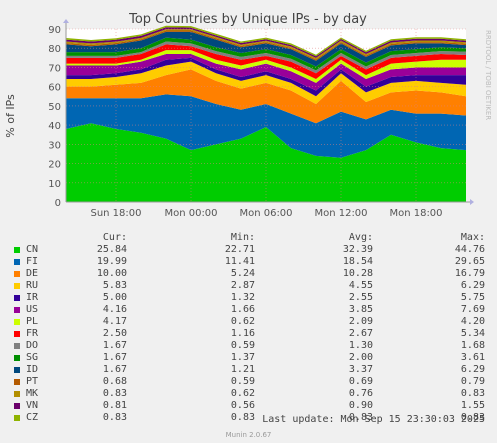 Image resolution: width=497 pixels, height=443 pixels. What do you see at coordinates (58, 203) in the screenshot?
I see `y-tick-label: 0` at bounding box center [58, 203].